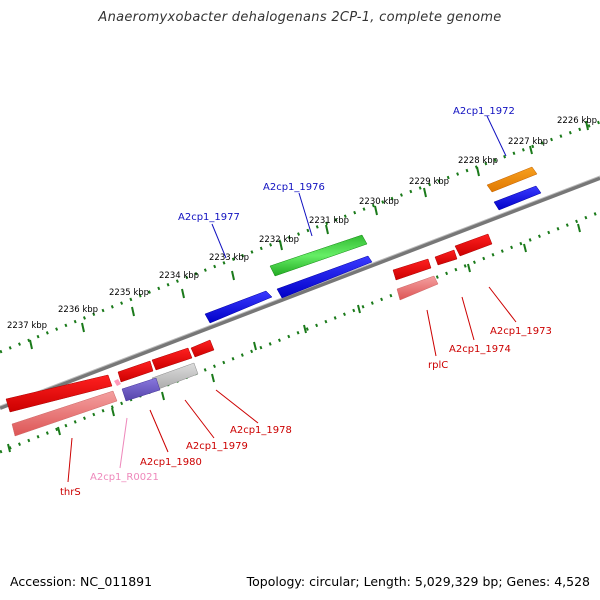  Describe the element at coordinates (318, 255) in the screenshot. I see `gene-A2cp1_1976-bar` at that location.